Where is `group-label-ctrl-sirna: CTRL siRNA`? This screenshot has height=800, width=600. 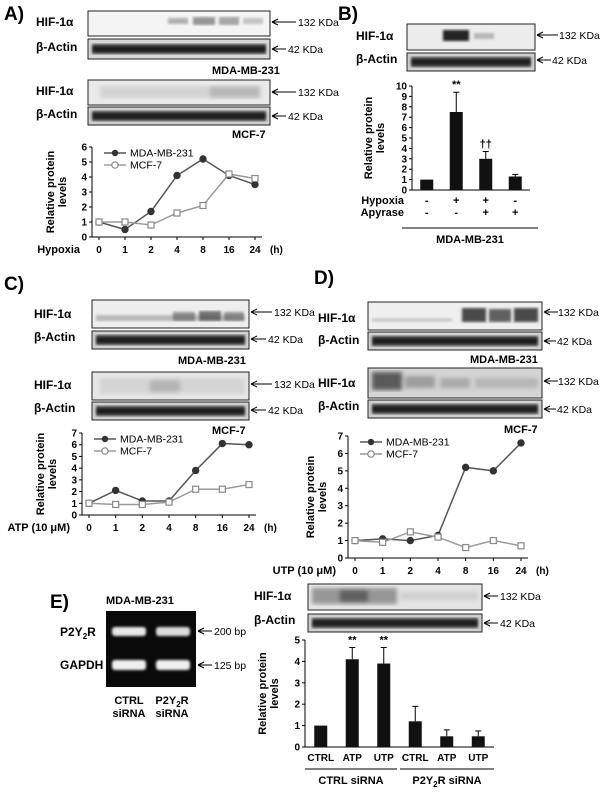
group-label-ctrl-sirna: CTRL siRNA is located at coordinates (350, 781).